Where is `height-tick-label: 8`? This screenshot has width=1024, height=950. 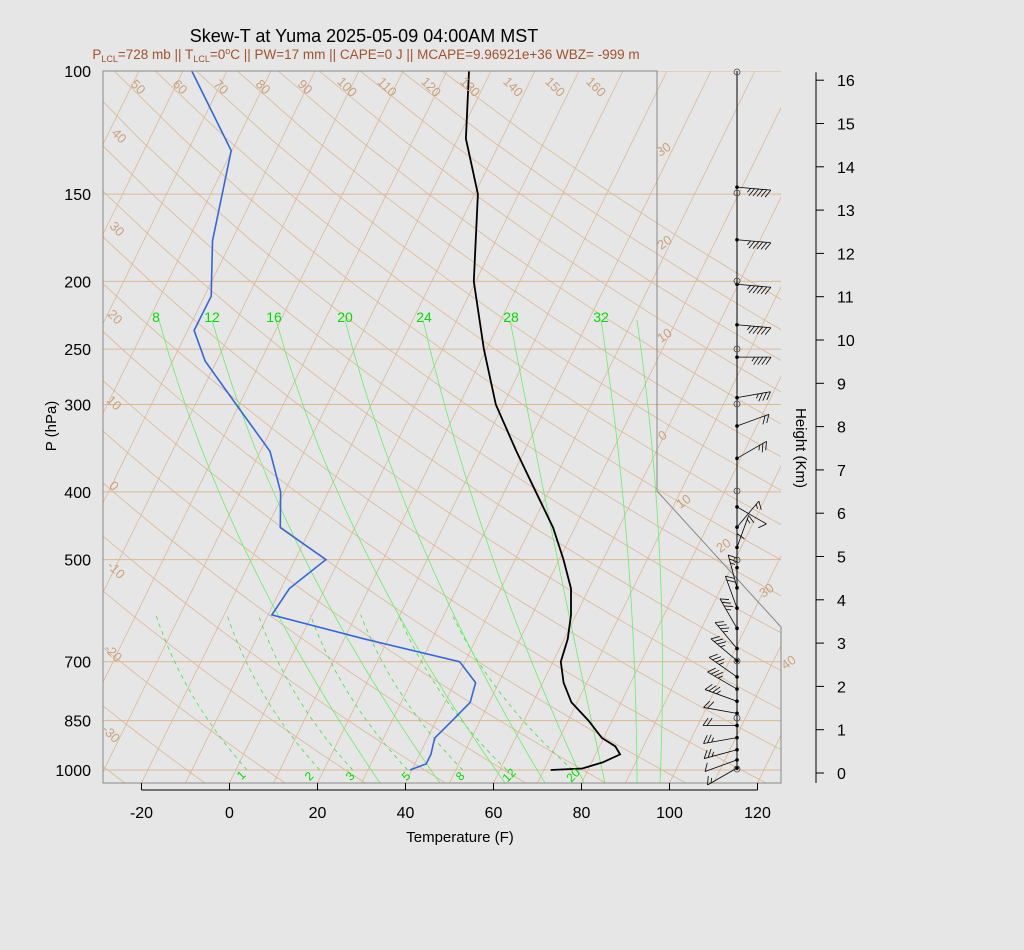 height-tick-label: 8 is located at coordinates (841, 428).